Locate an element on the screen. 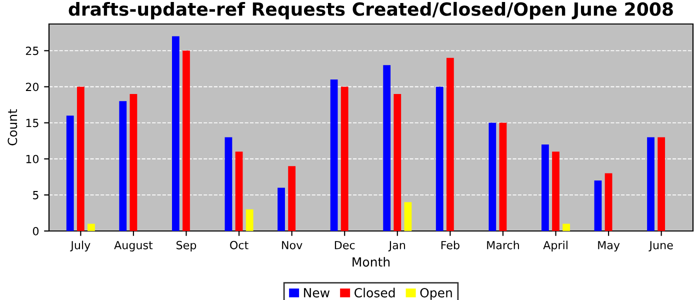  x-tick-label: Jan is located at coordinates (397, 246).